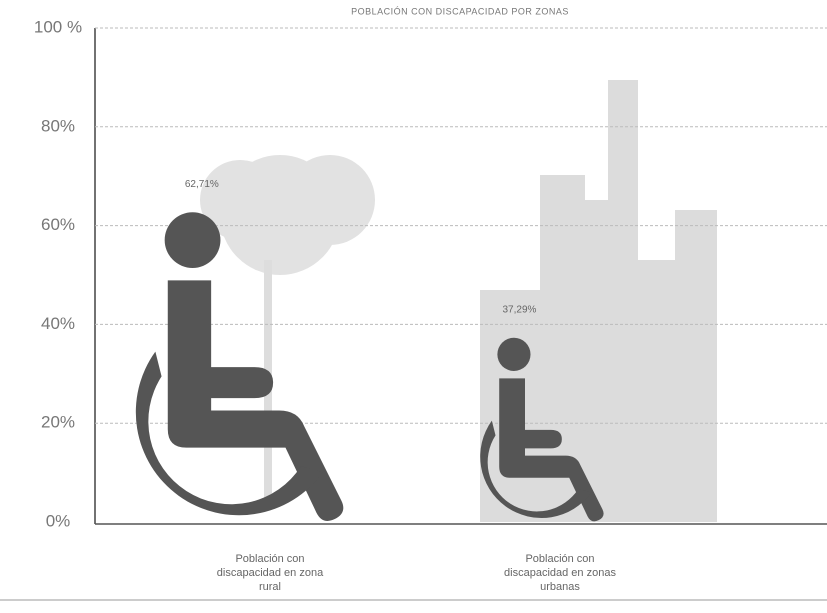 This screenshot has height=613, width=827. What do you see at coordinates (58, 125) in the screenshot?
I see `y-tick-label: 80%` at bounding box center [58, 125].